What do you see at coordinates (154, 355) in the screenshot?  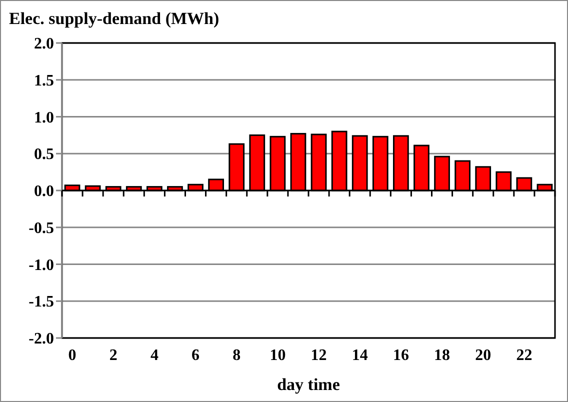 I see `x-tick-label: 4` at bounding box center [154, 355].